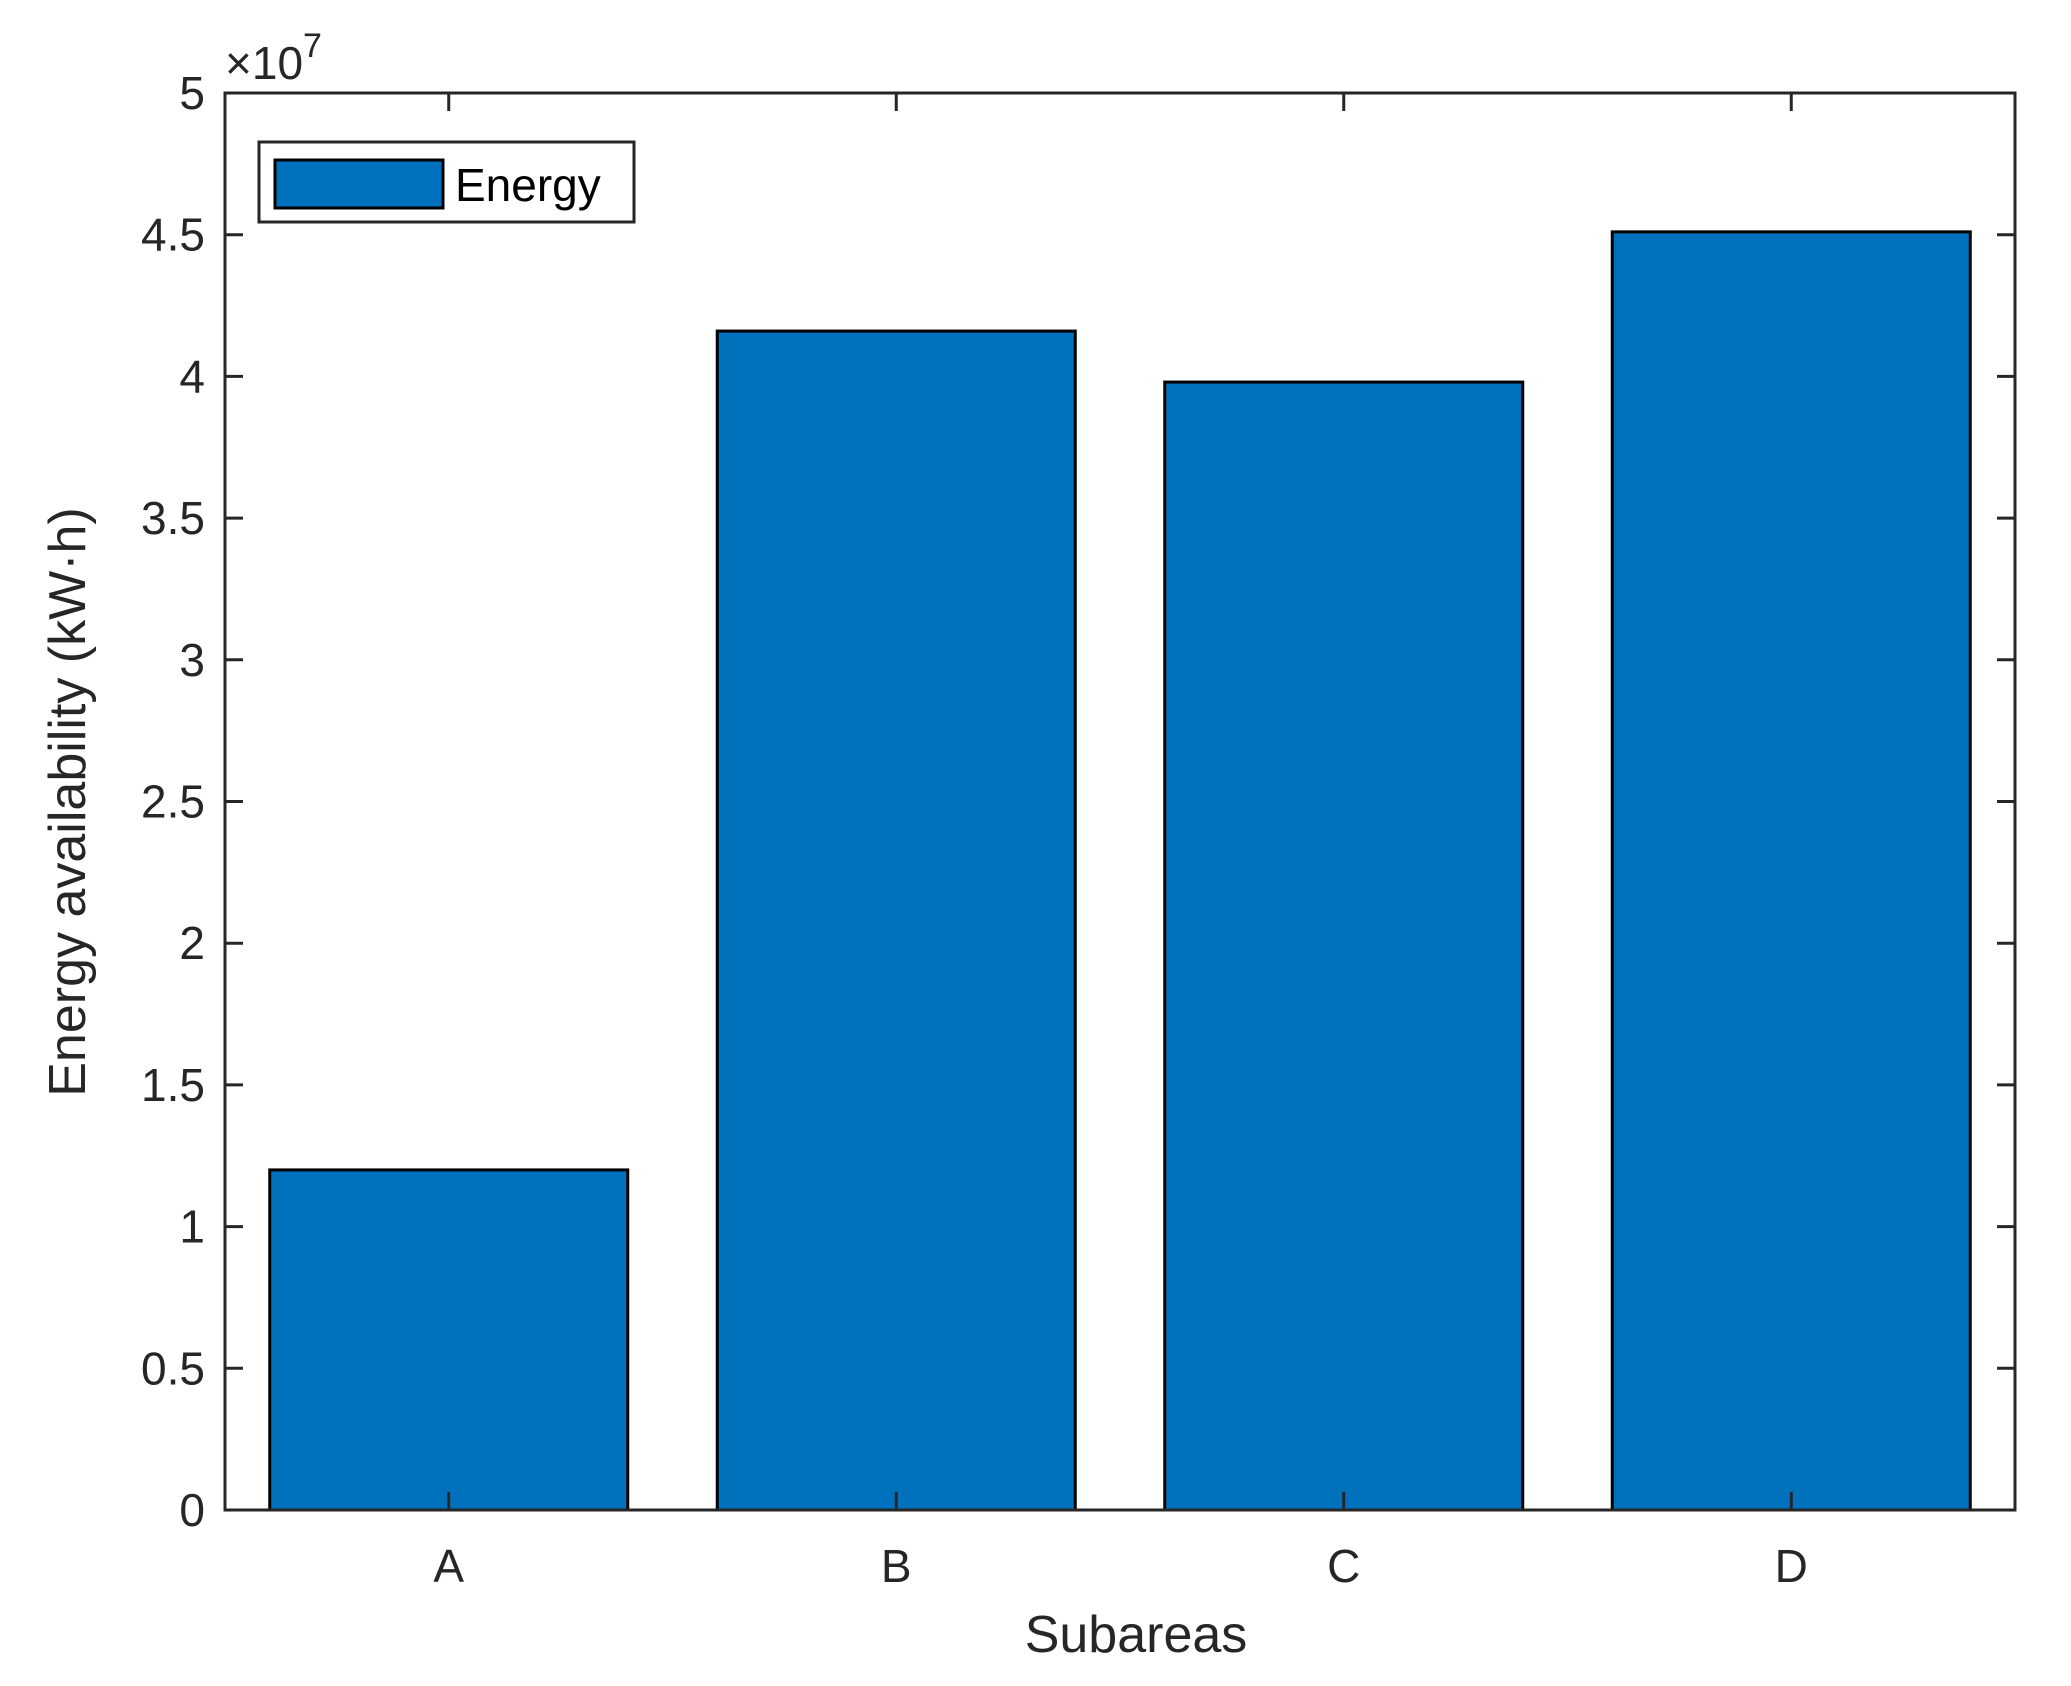 This screenshot has width=2071, height=1686. Describe the element at coordinates (173, 518) in the screenshot. I see `y-tick-label: 3.5` at that location.